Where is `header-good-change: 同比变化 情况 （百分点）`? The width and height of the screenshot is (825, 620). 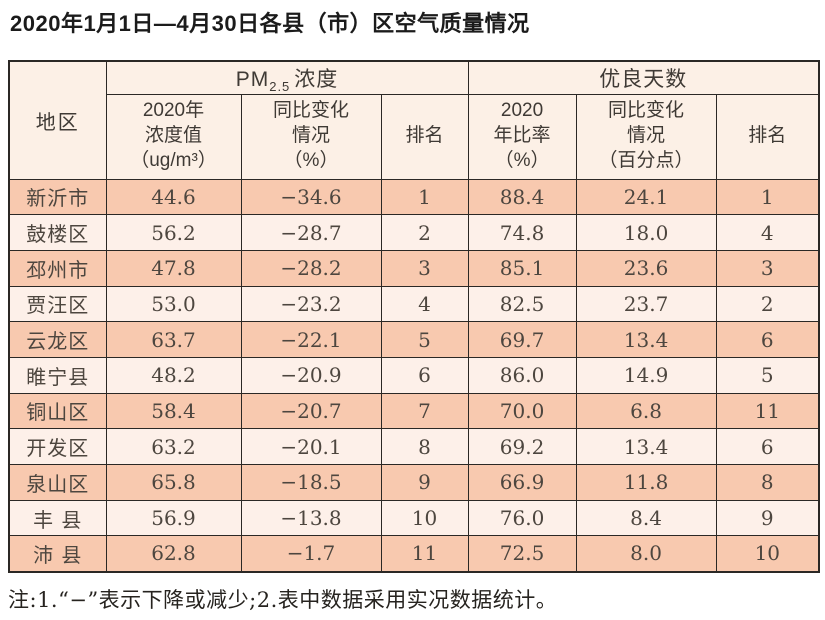
header-good-change: 同比变化 情况 （百分点） is located at coordinates (646, 136).